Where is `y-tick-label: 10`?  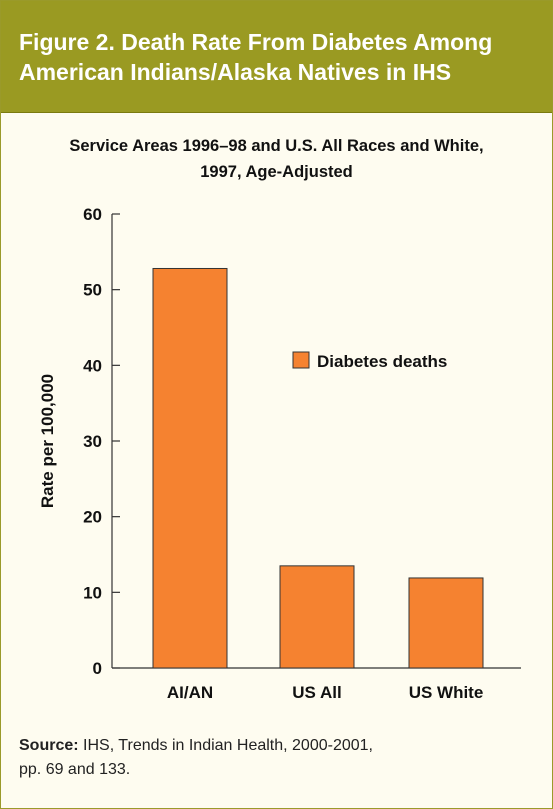
y-tick-label: 10 is located at coordinates (92, 592).